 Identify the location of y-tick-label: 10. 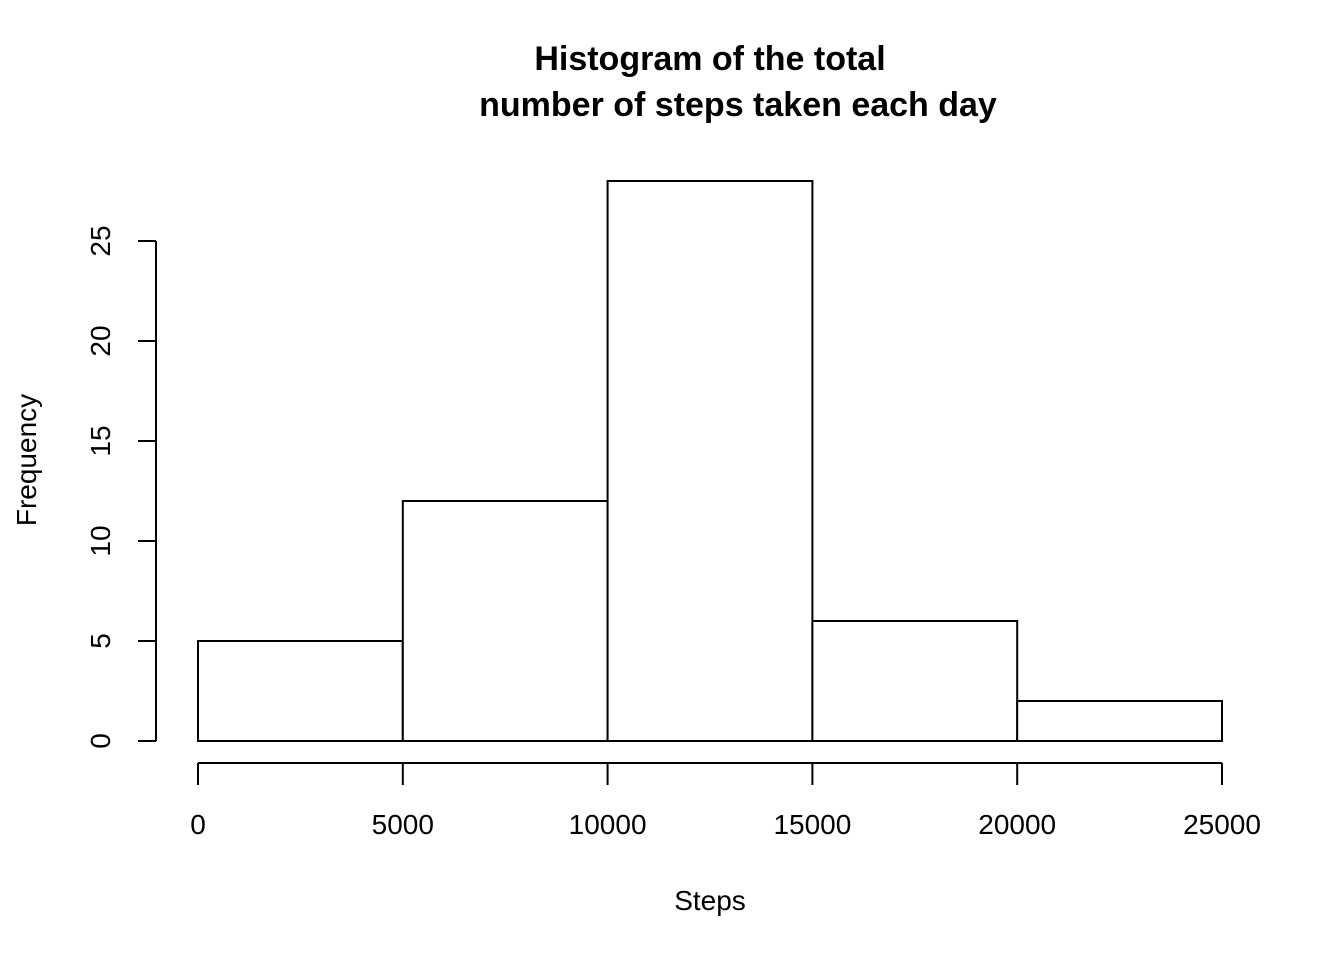
(100, 540).